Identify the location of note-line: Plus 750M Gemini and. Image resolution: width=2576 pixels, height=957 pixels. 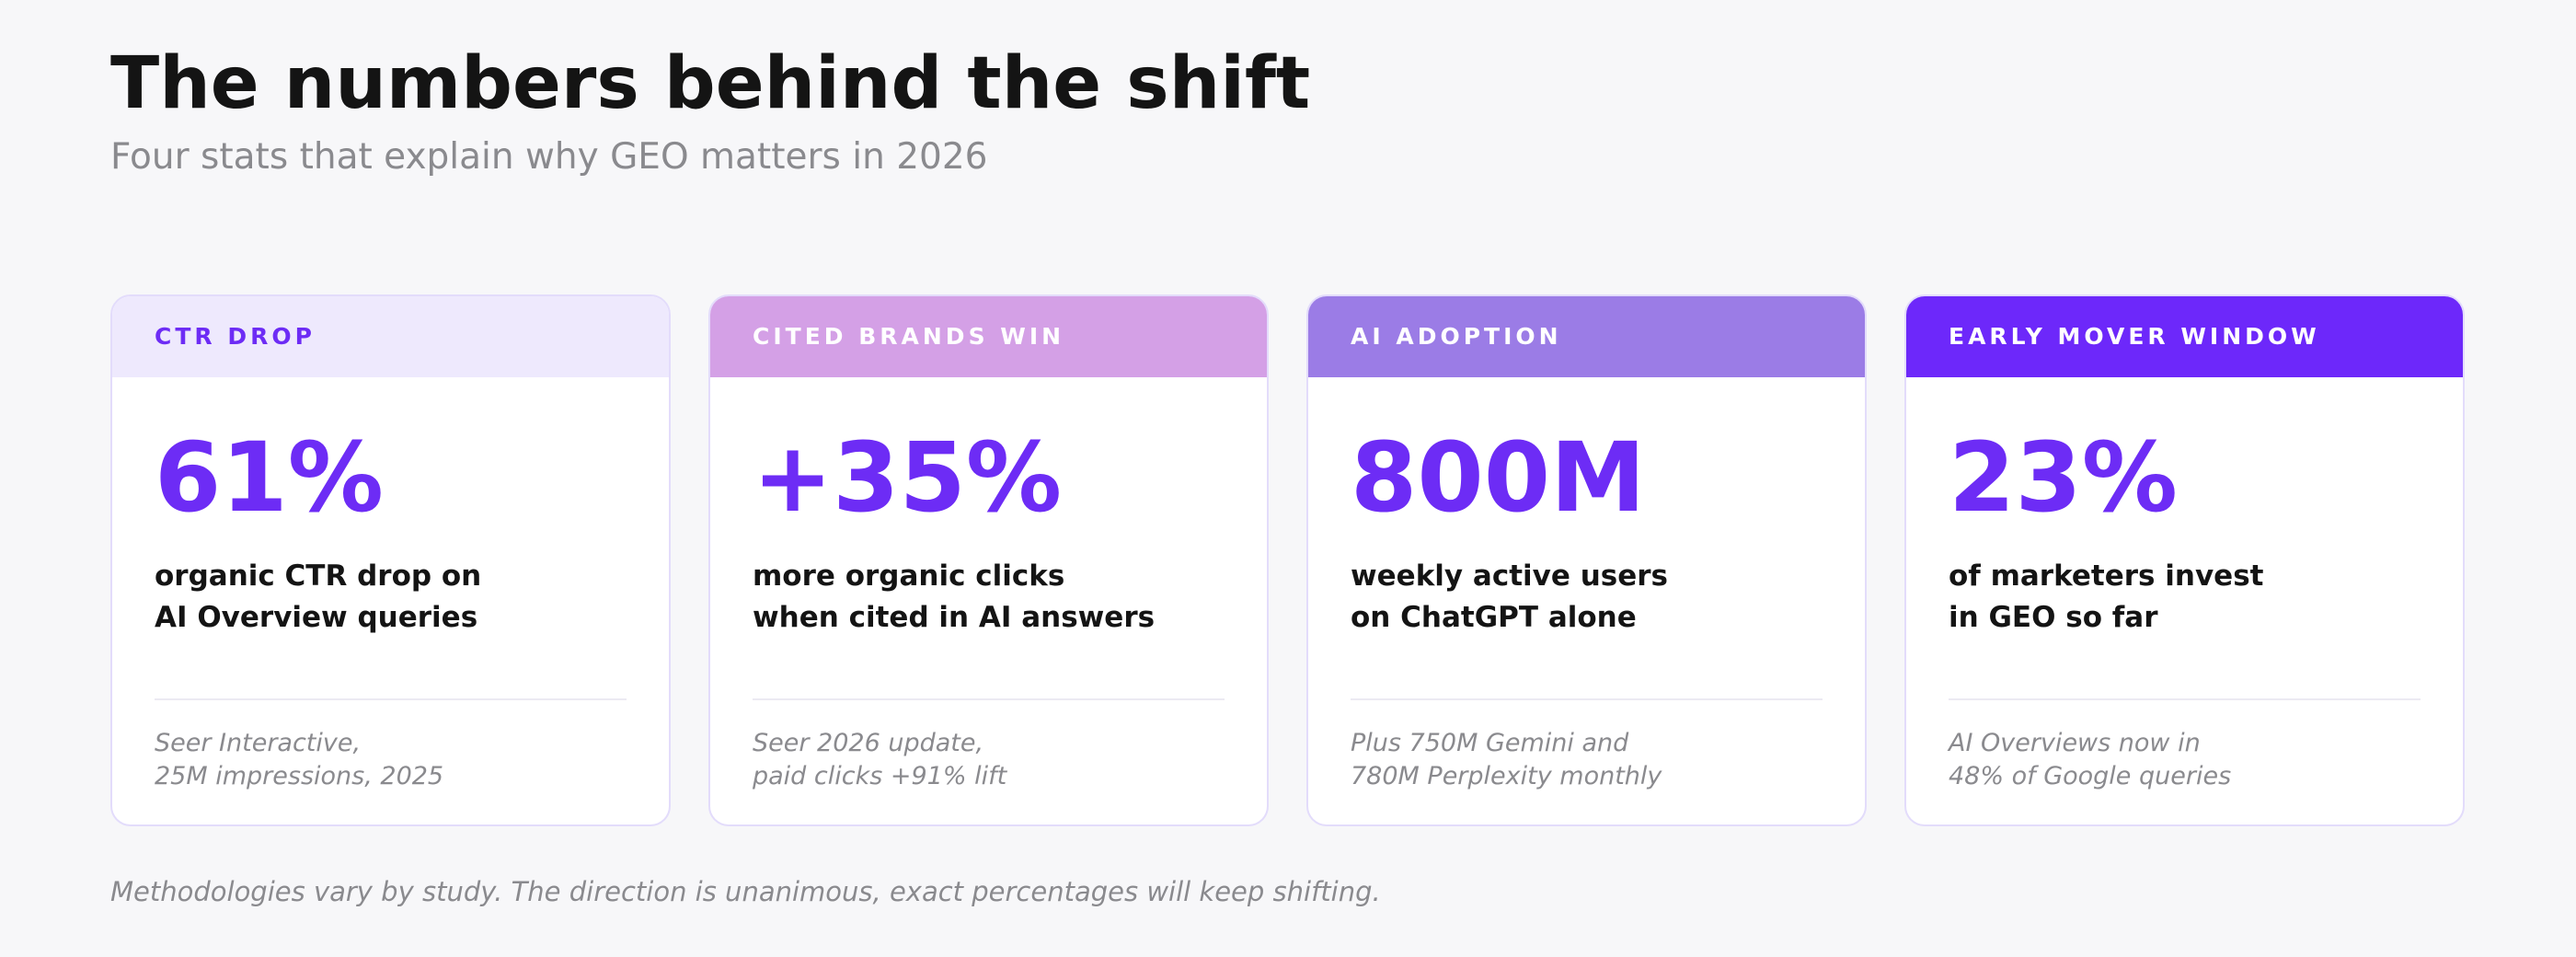
(1490, 743).